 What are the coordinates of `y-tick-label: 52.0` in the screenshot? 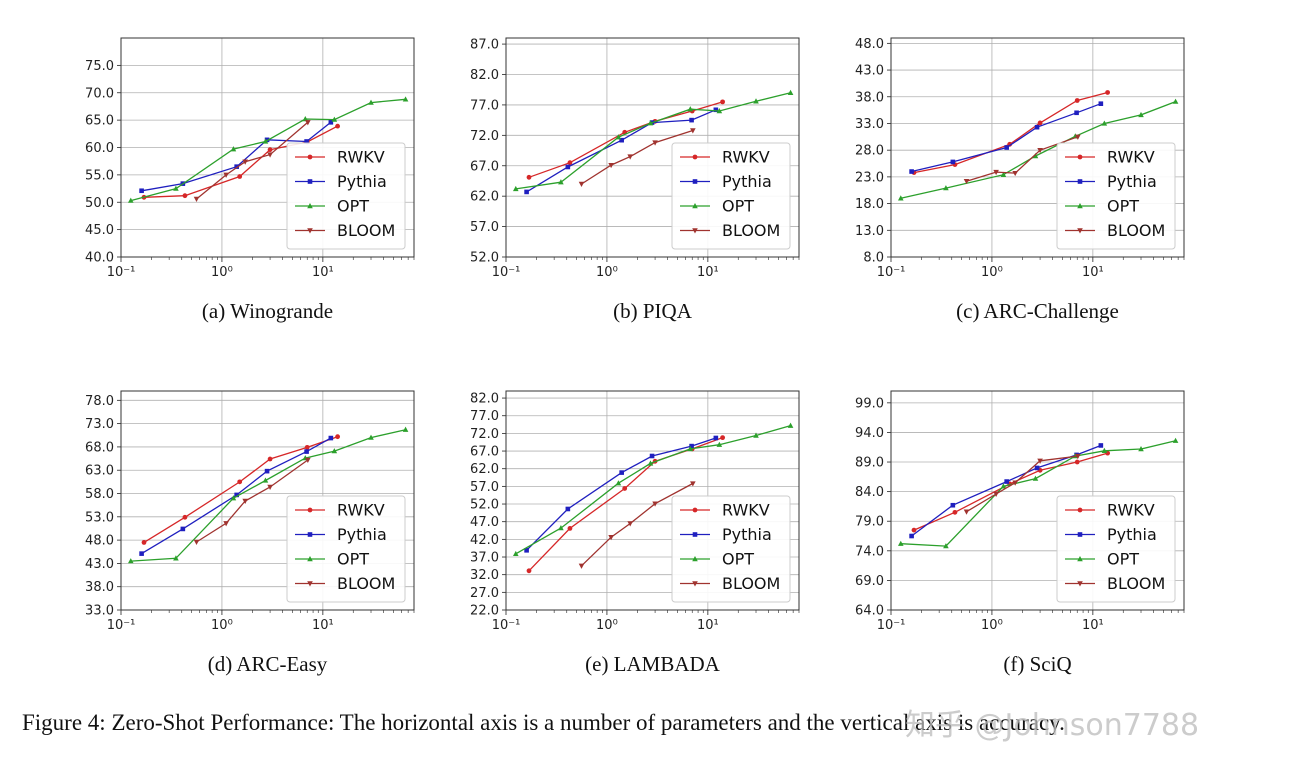 It's located at (484, 505).